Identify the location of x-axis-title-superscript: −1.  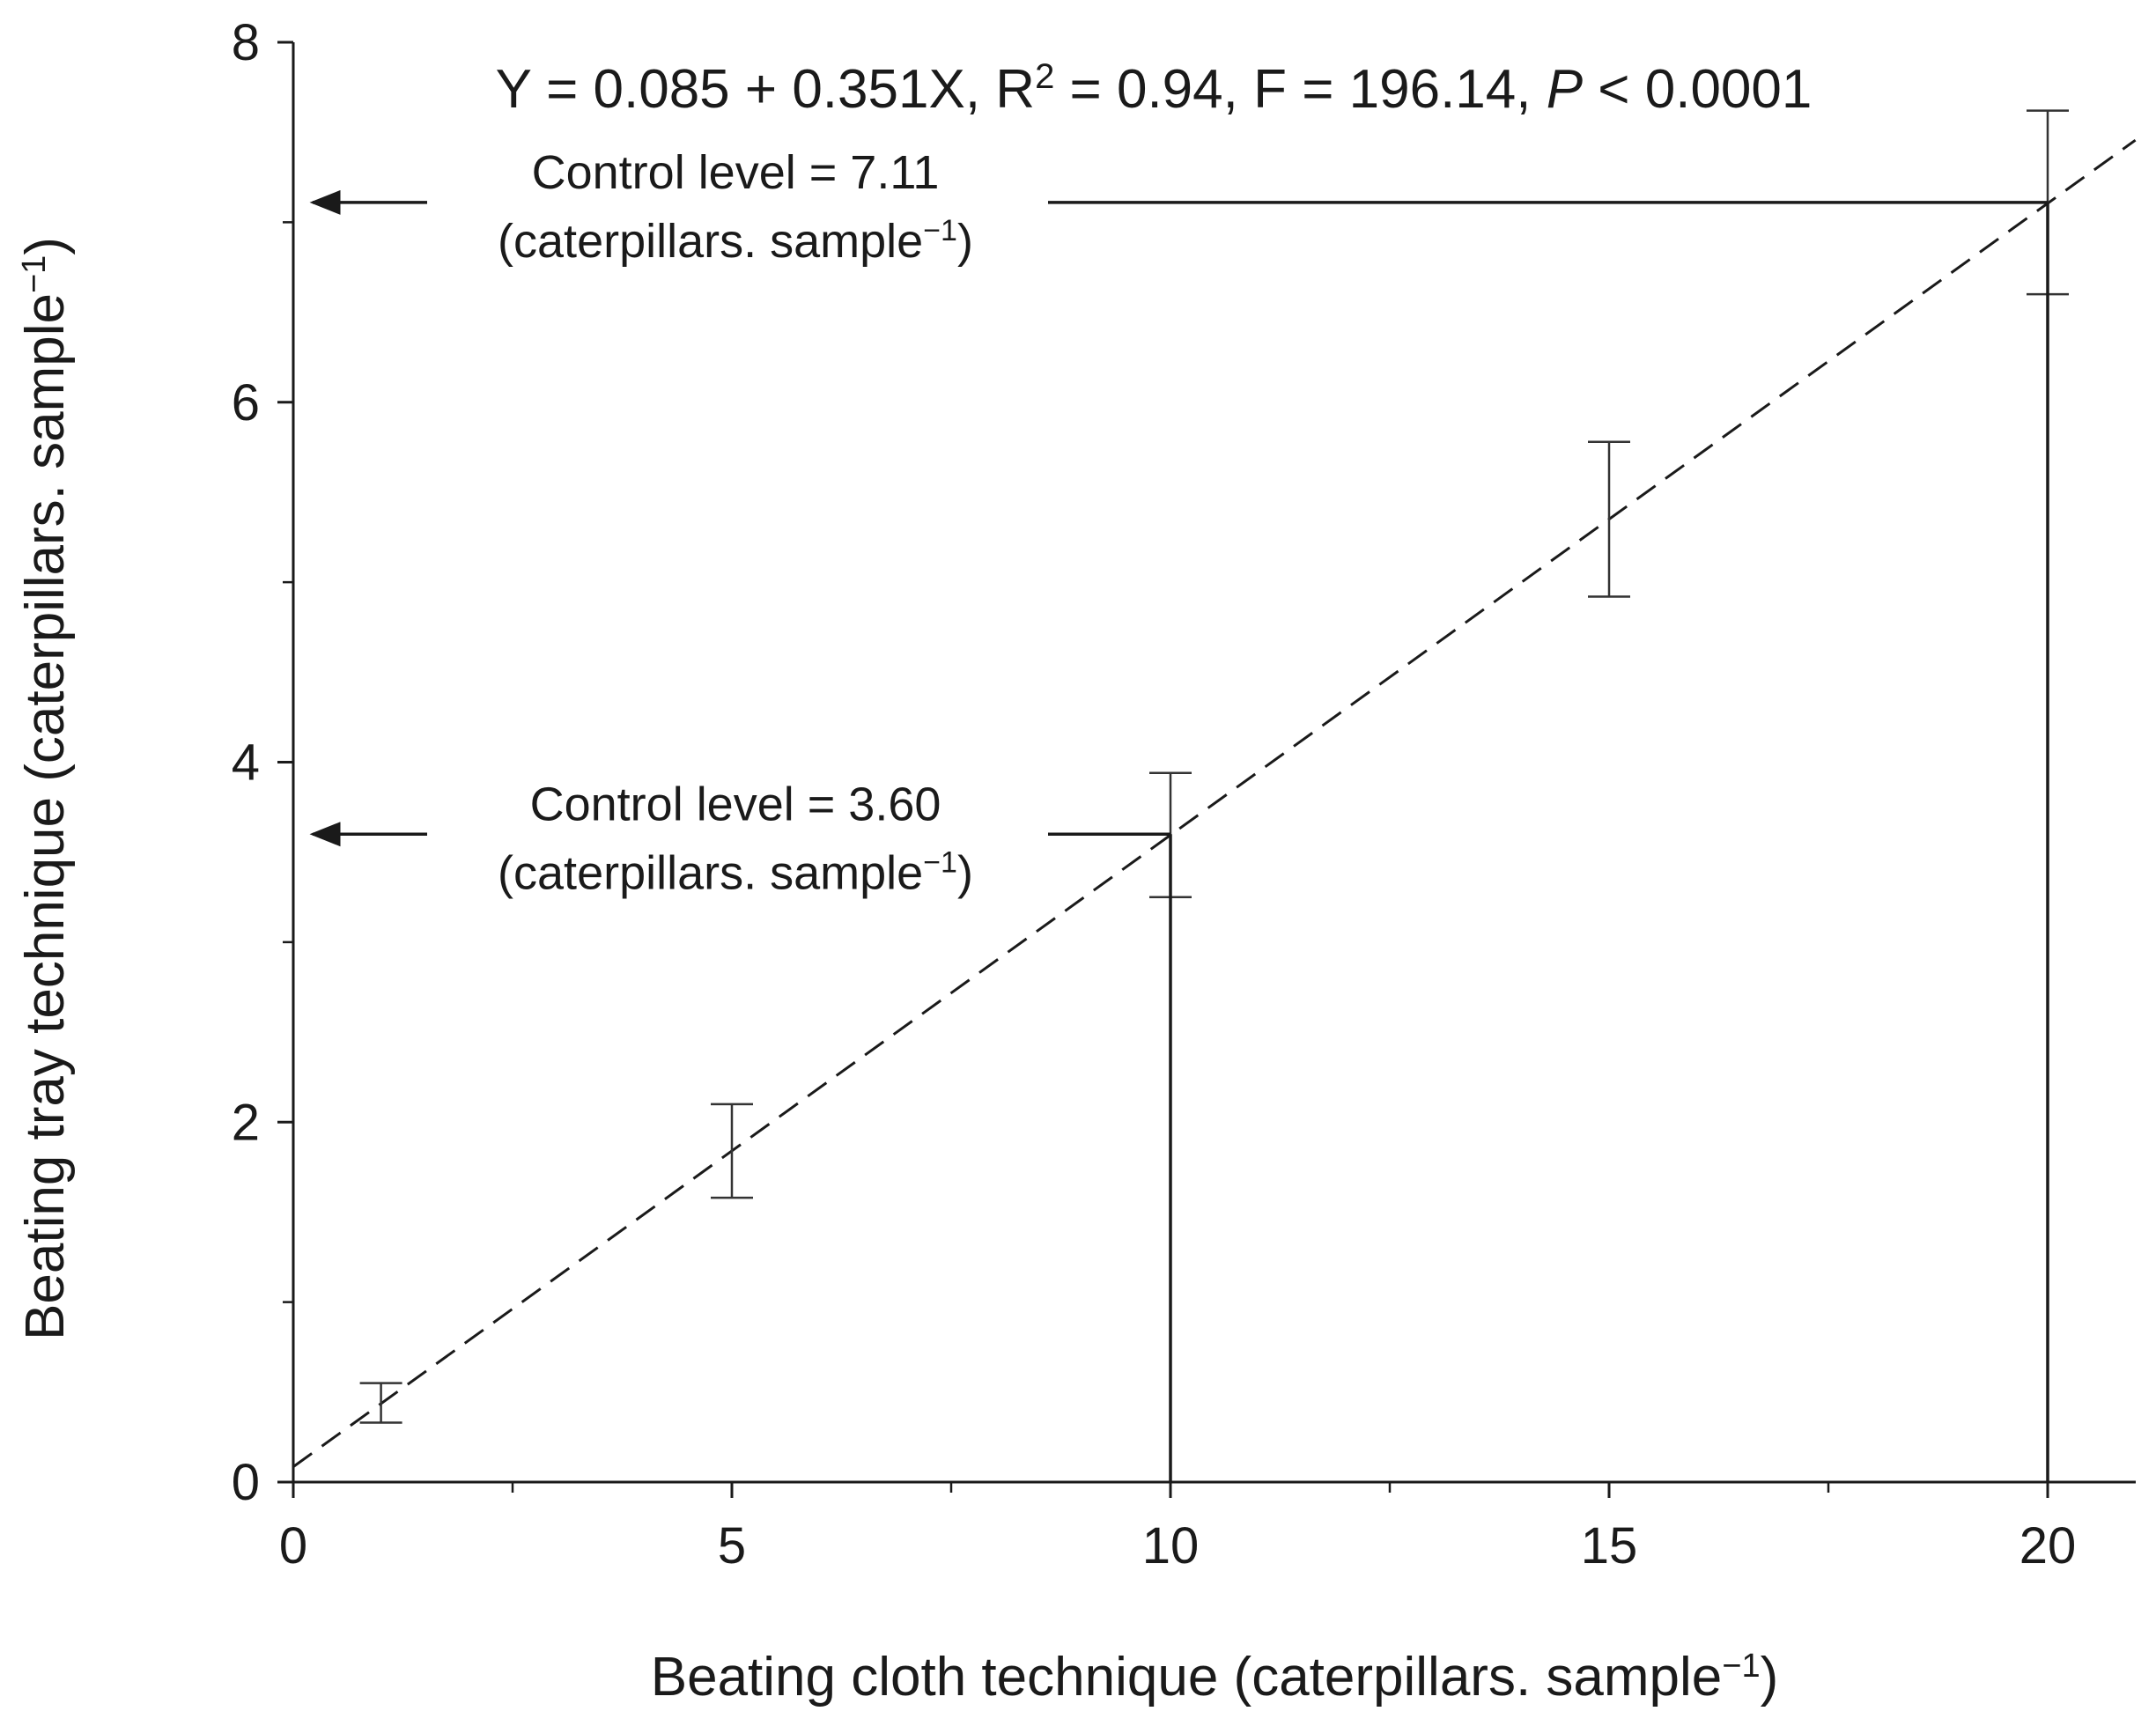
(1741, 1666).